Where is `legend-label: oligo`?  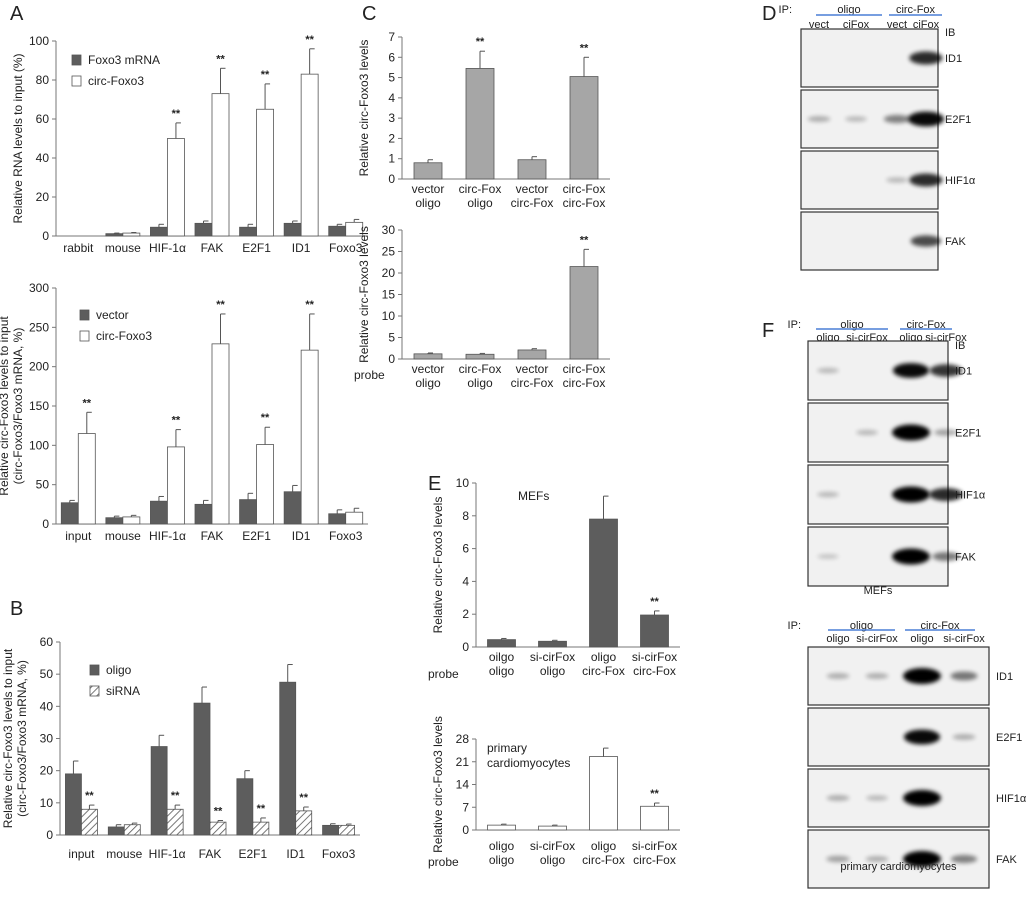
legend-label: oligo is located at coordinates (119, 670).